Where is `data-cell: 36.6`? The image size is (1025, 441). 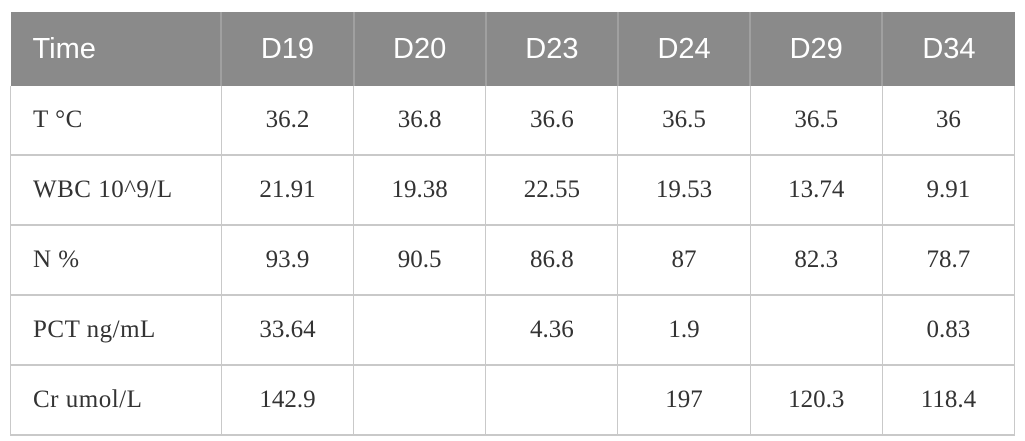 data-cell: 36.6 is located at coordinates (552, 121).